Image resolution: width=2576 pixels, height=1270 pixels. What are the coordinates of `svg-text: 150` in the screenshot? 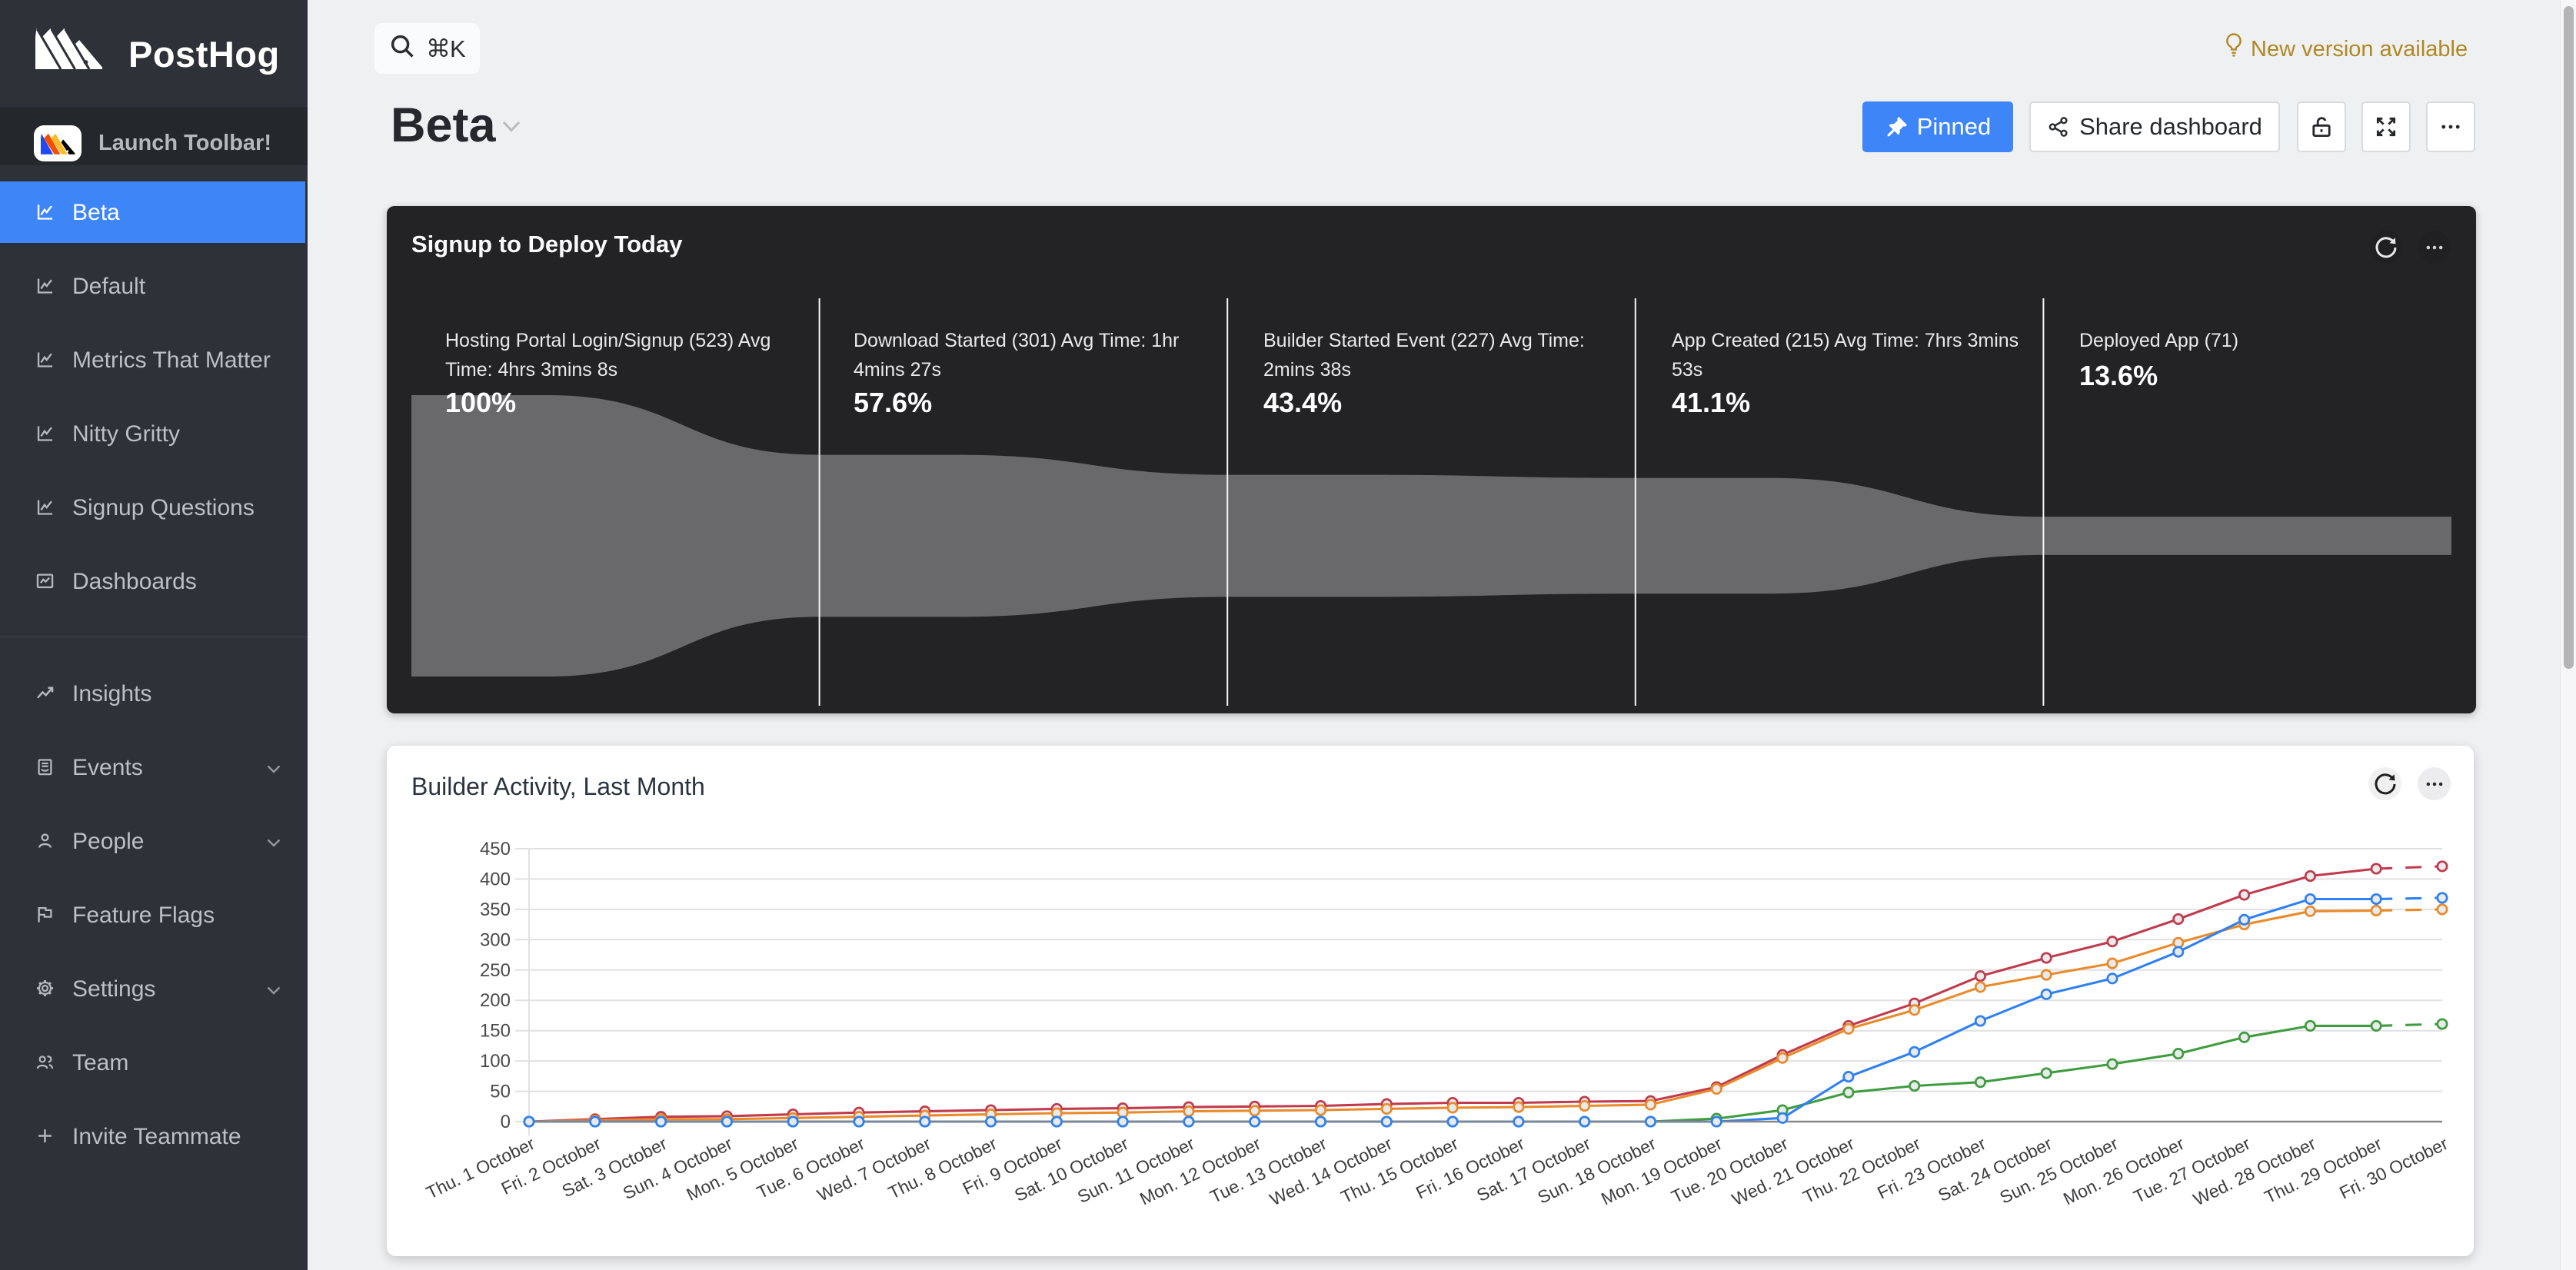 It's located at (495, 1031).